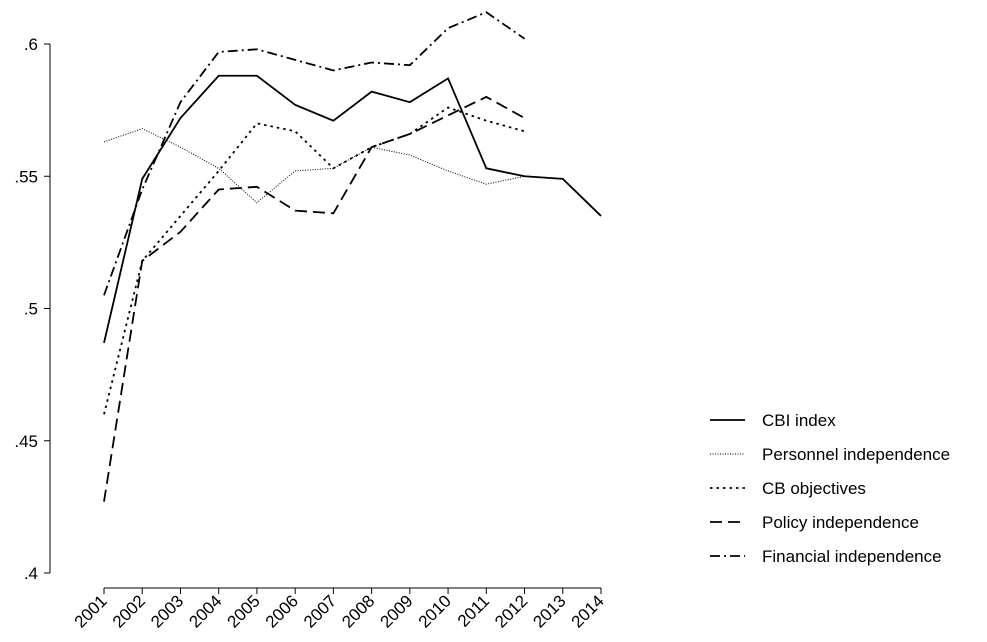 The width and height of the screenshot is (987, 642). What do you see at coordinates (840, 522) in the screenshot?
I see `legend-label: Policy independence` at bounding box center [840, 522].